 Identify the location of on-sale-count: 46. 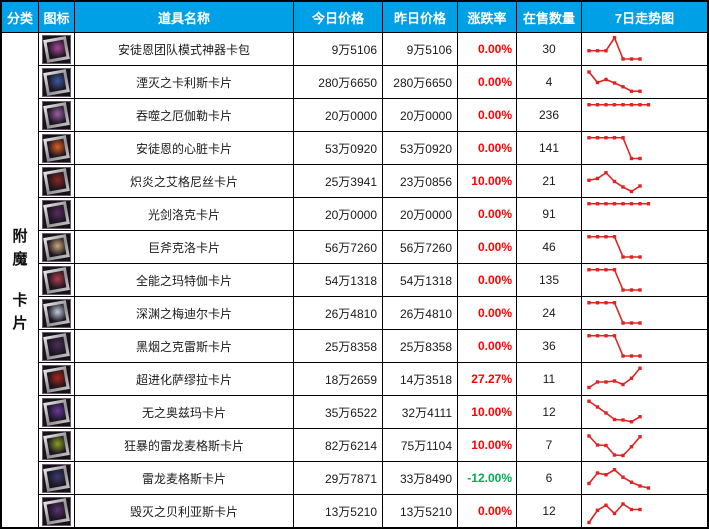
(549, 247).